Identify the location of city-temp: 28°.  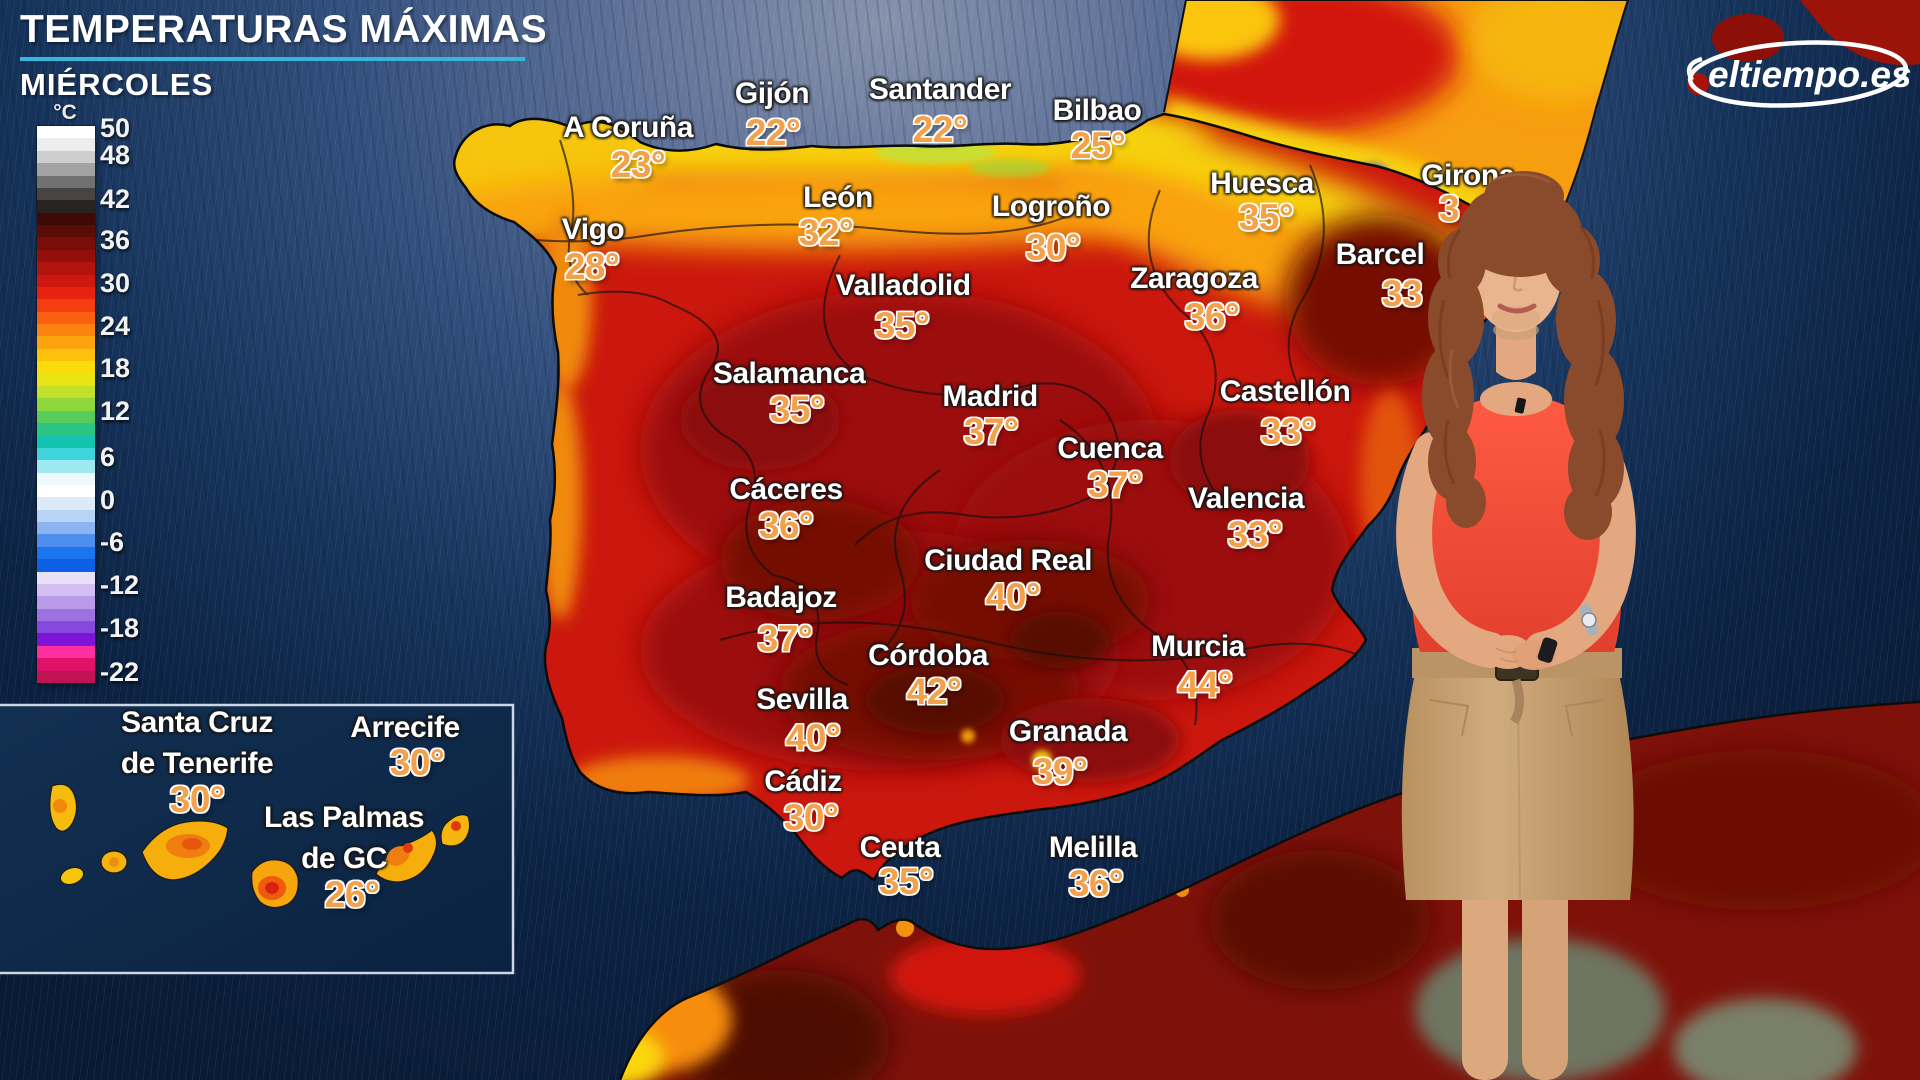
(592, 266).